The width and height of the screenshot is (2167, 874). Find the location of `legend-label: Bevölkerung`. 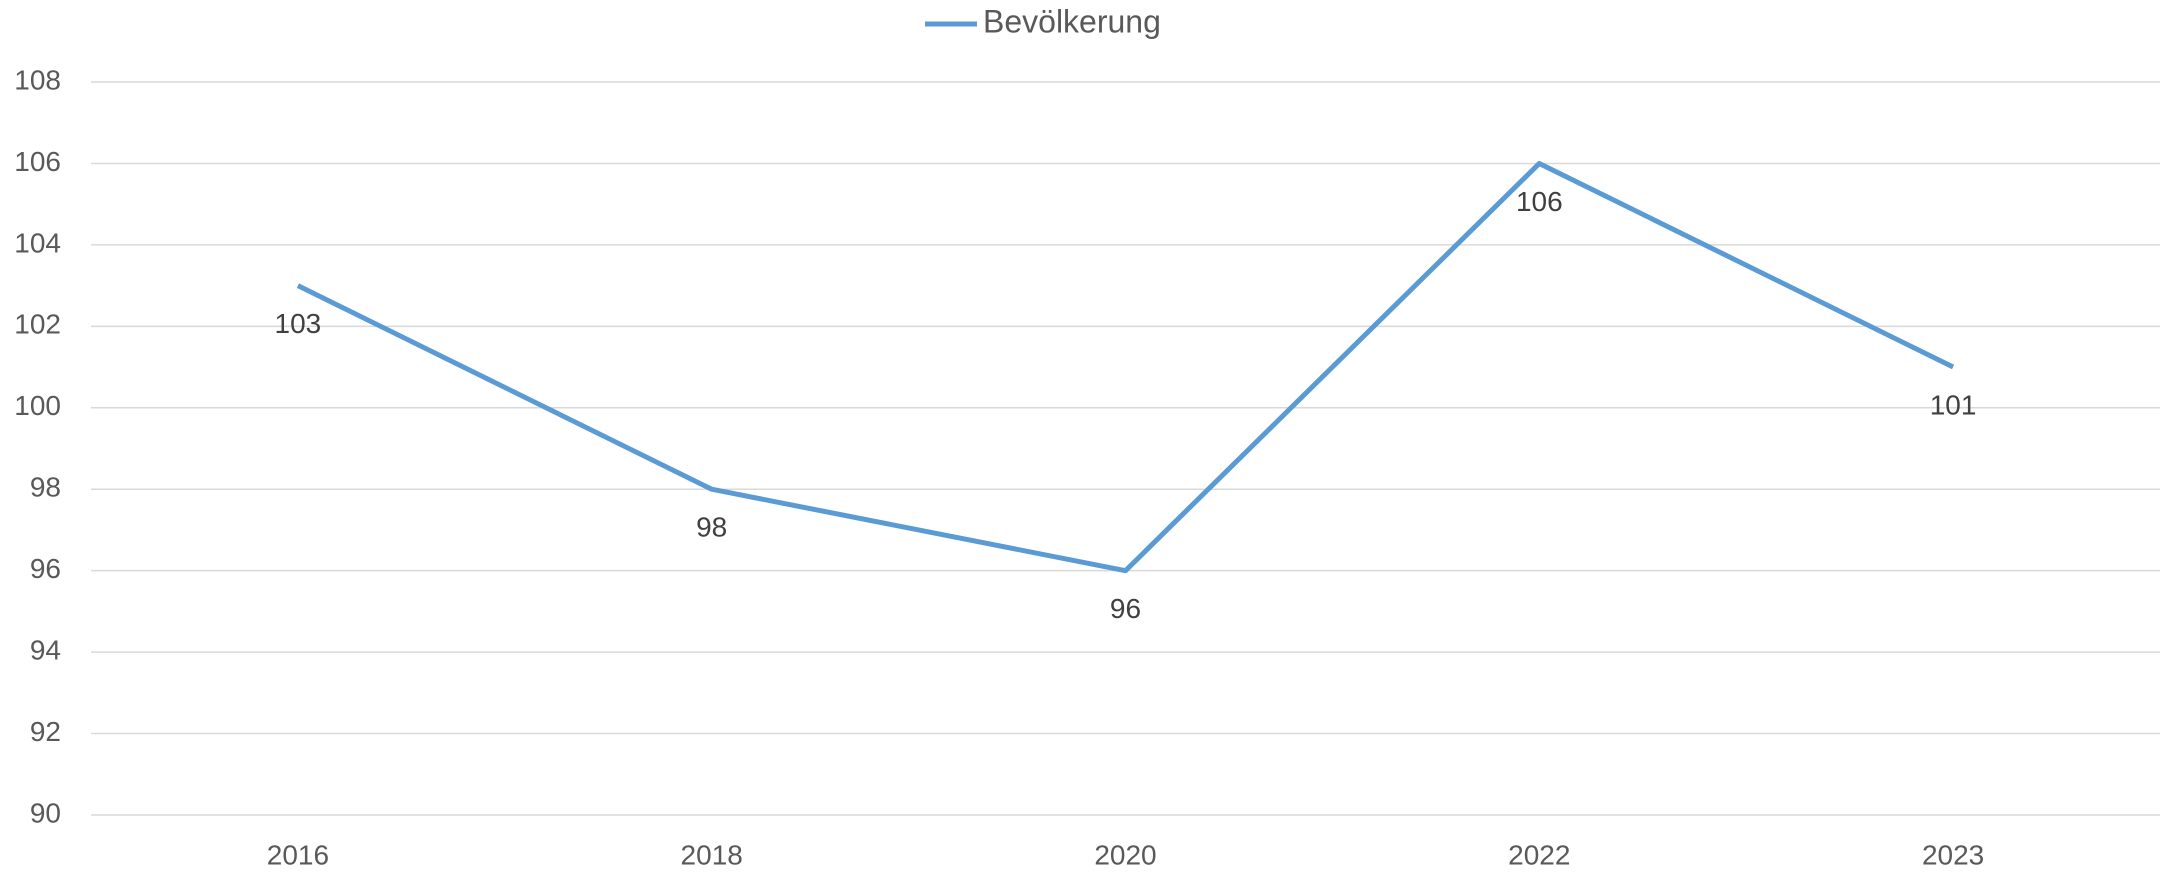

legend-label: Bevölkerung is located at coordinates (1072, 21).